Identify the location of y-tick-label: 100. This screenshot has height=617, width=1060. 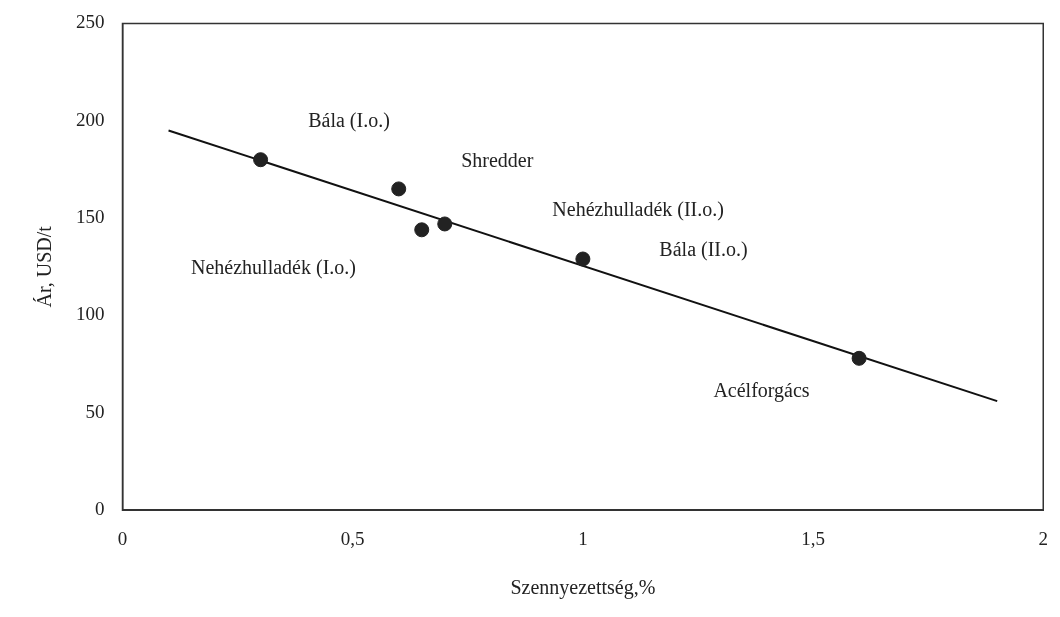
(90, 314).